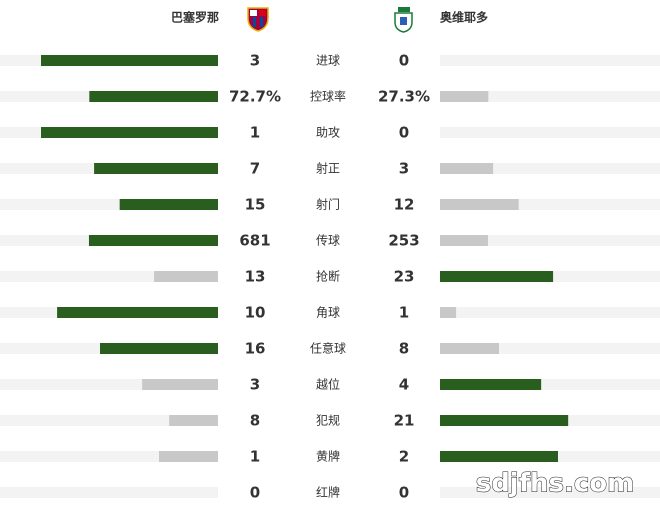 The width and height of the screenshot is (660, 521). What do you see at coordinates (255, 313) in the screenshot?
I see `home-value: 10` at bounding box center [255, 313].